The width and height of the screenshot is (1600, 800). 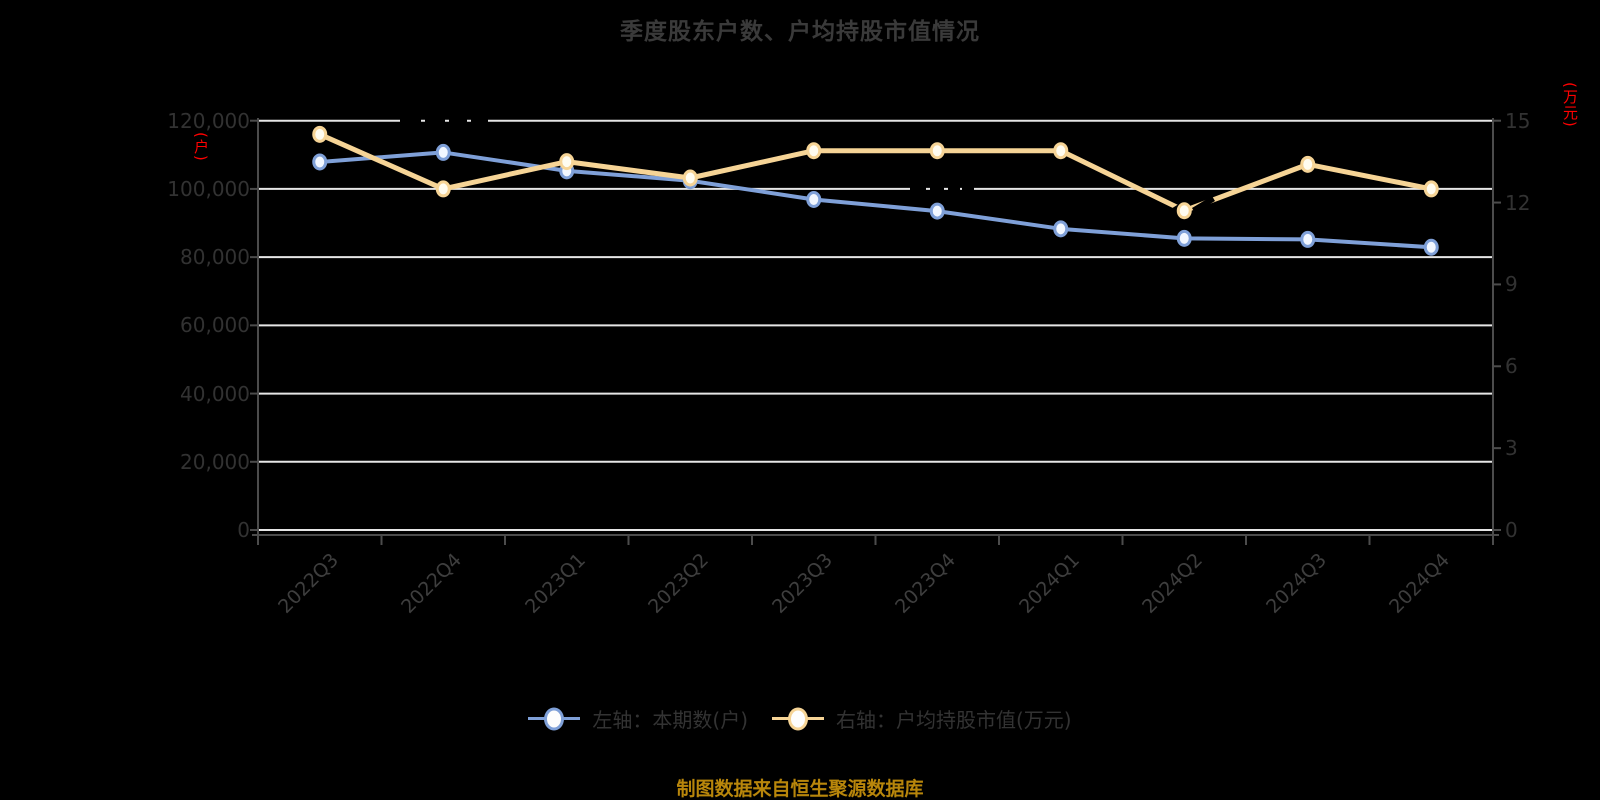 I want to click on legend-label: 左轴：本期数(户), so click(x=670, y=720).